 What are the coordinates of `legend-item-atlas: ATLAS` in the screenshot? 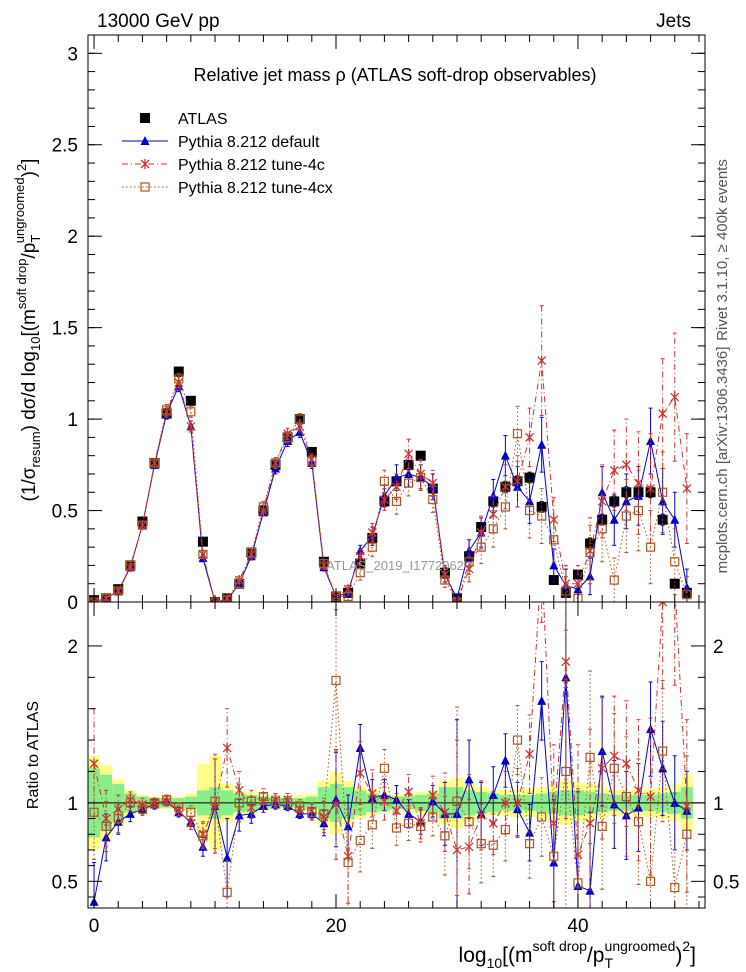 It's located at (184, 119).